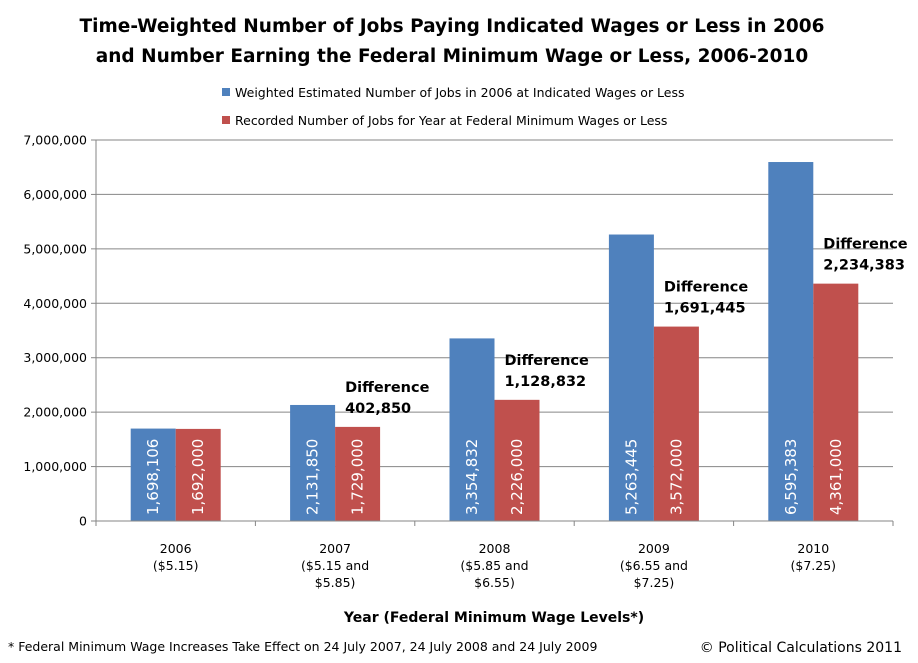 The width and height of the screenshot is (918, 663). What do you see at coordinates (801, 648) in the screenshot?
I see `copyright: © Political Calculations 2011` at bounding box center [801, 648].